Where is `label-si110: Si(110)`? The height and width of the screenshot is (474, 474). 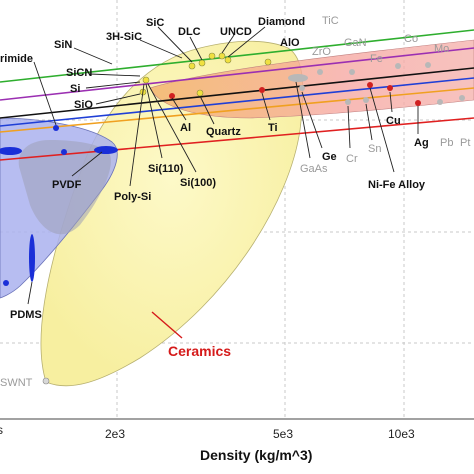
label-si110: Si(110) is located at coordinates (166, 169).